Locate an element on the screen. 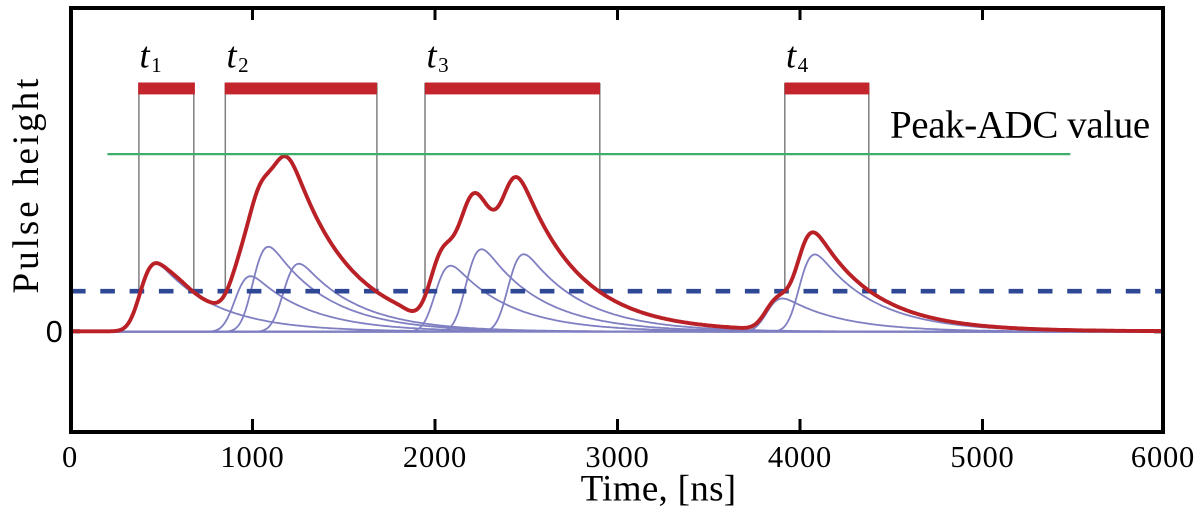 The width and height of the screenshot is (1199, 513). svg-text: 6000 is located at coordinates (1163, 457).